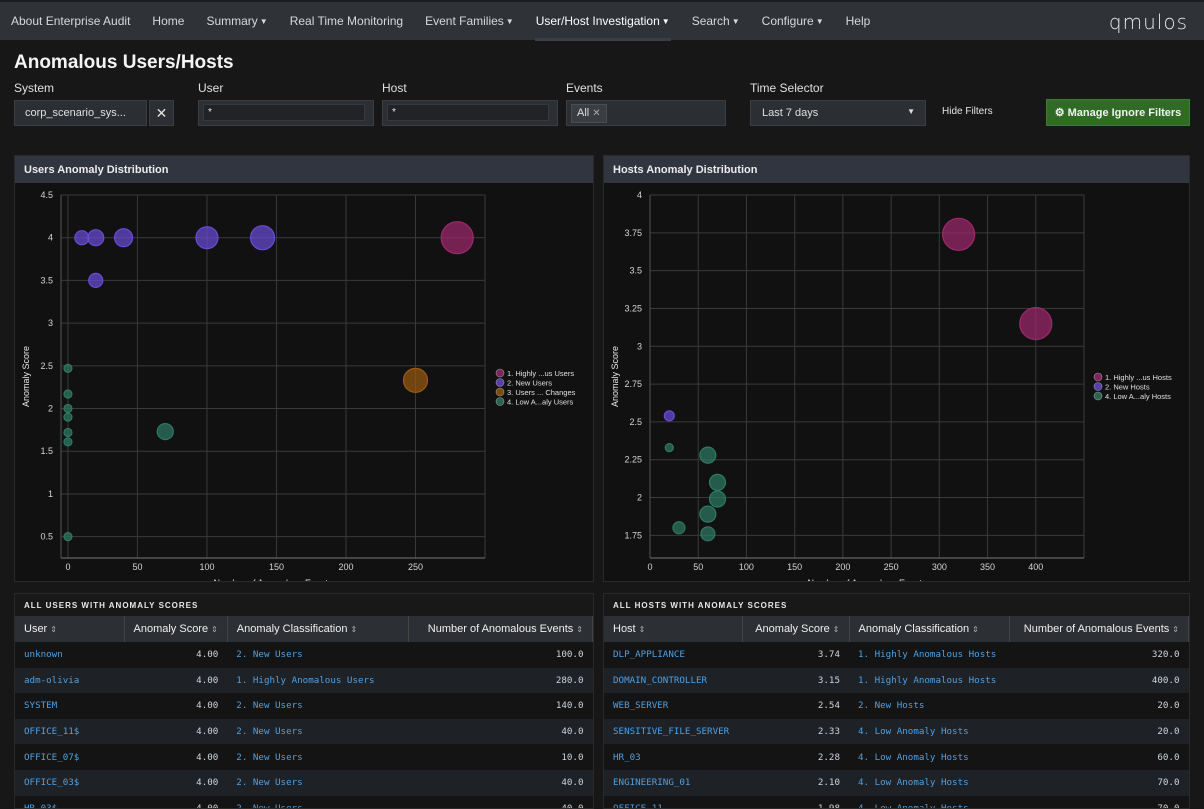 The image size is (1204, 809). What do you see at coordinates (1138, 396) in the screenshot?
I see `legend-label: 4. Low A...aly Hosts` at bounding box center [1138, 396].